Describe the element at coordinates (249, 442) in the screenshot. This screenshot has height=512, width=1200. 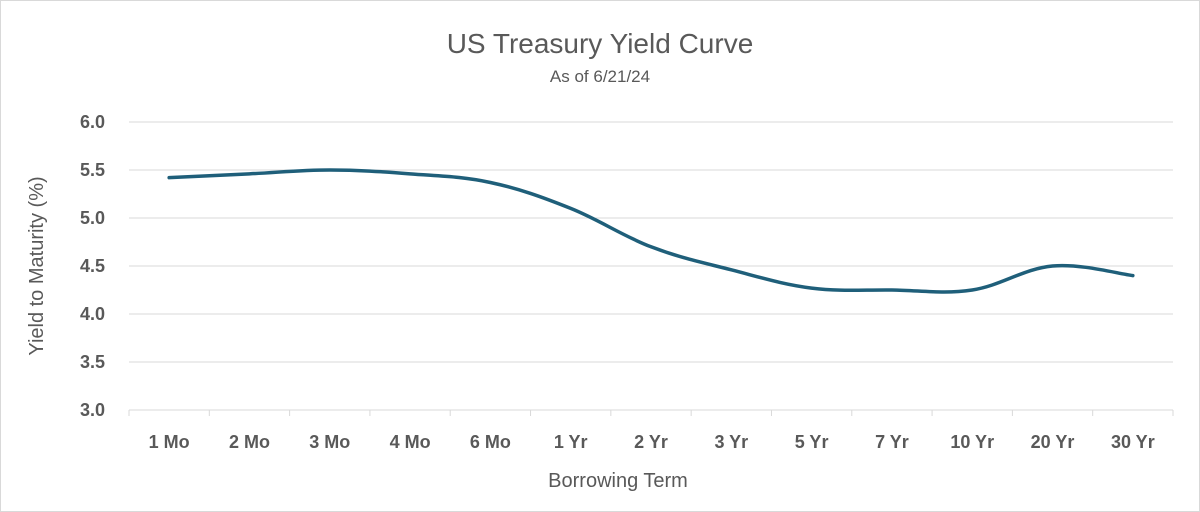
I see `x-tick-label: 2 Mo` at that location.